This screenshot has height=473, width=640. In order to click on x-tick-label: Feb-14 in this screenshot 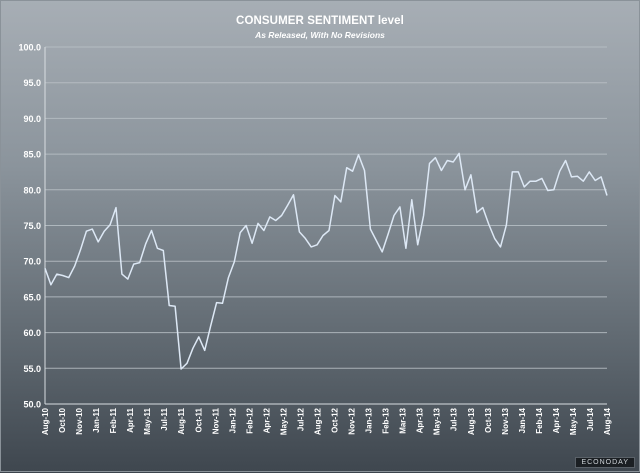, I will do `click(539, 420)`.